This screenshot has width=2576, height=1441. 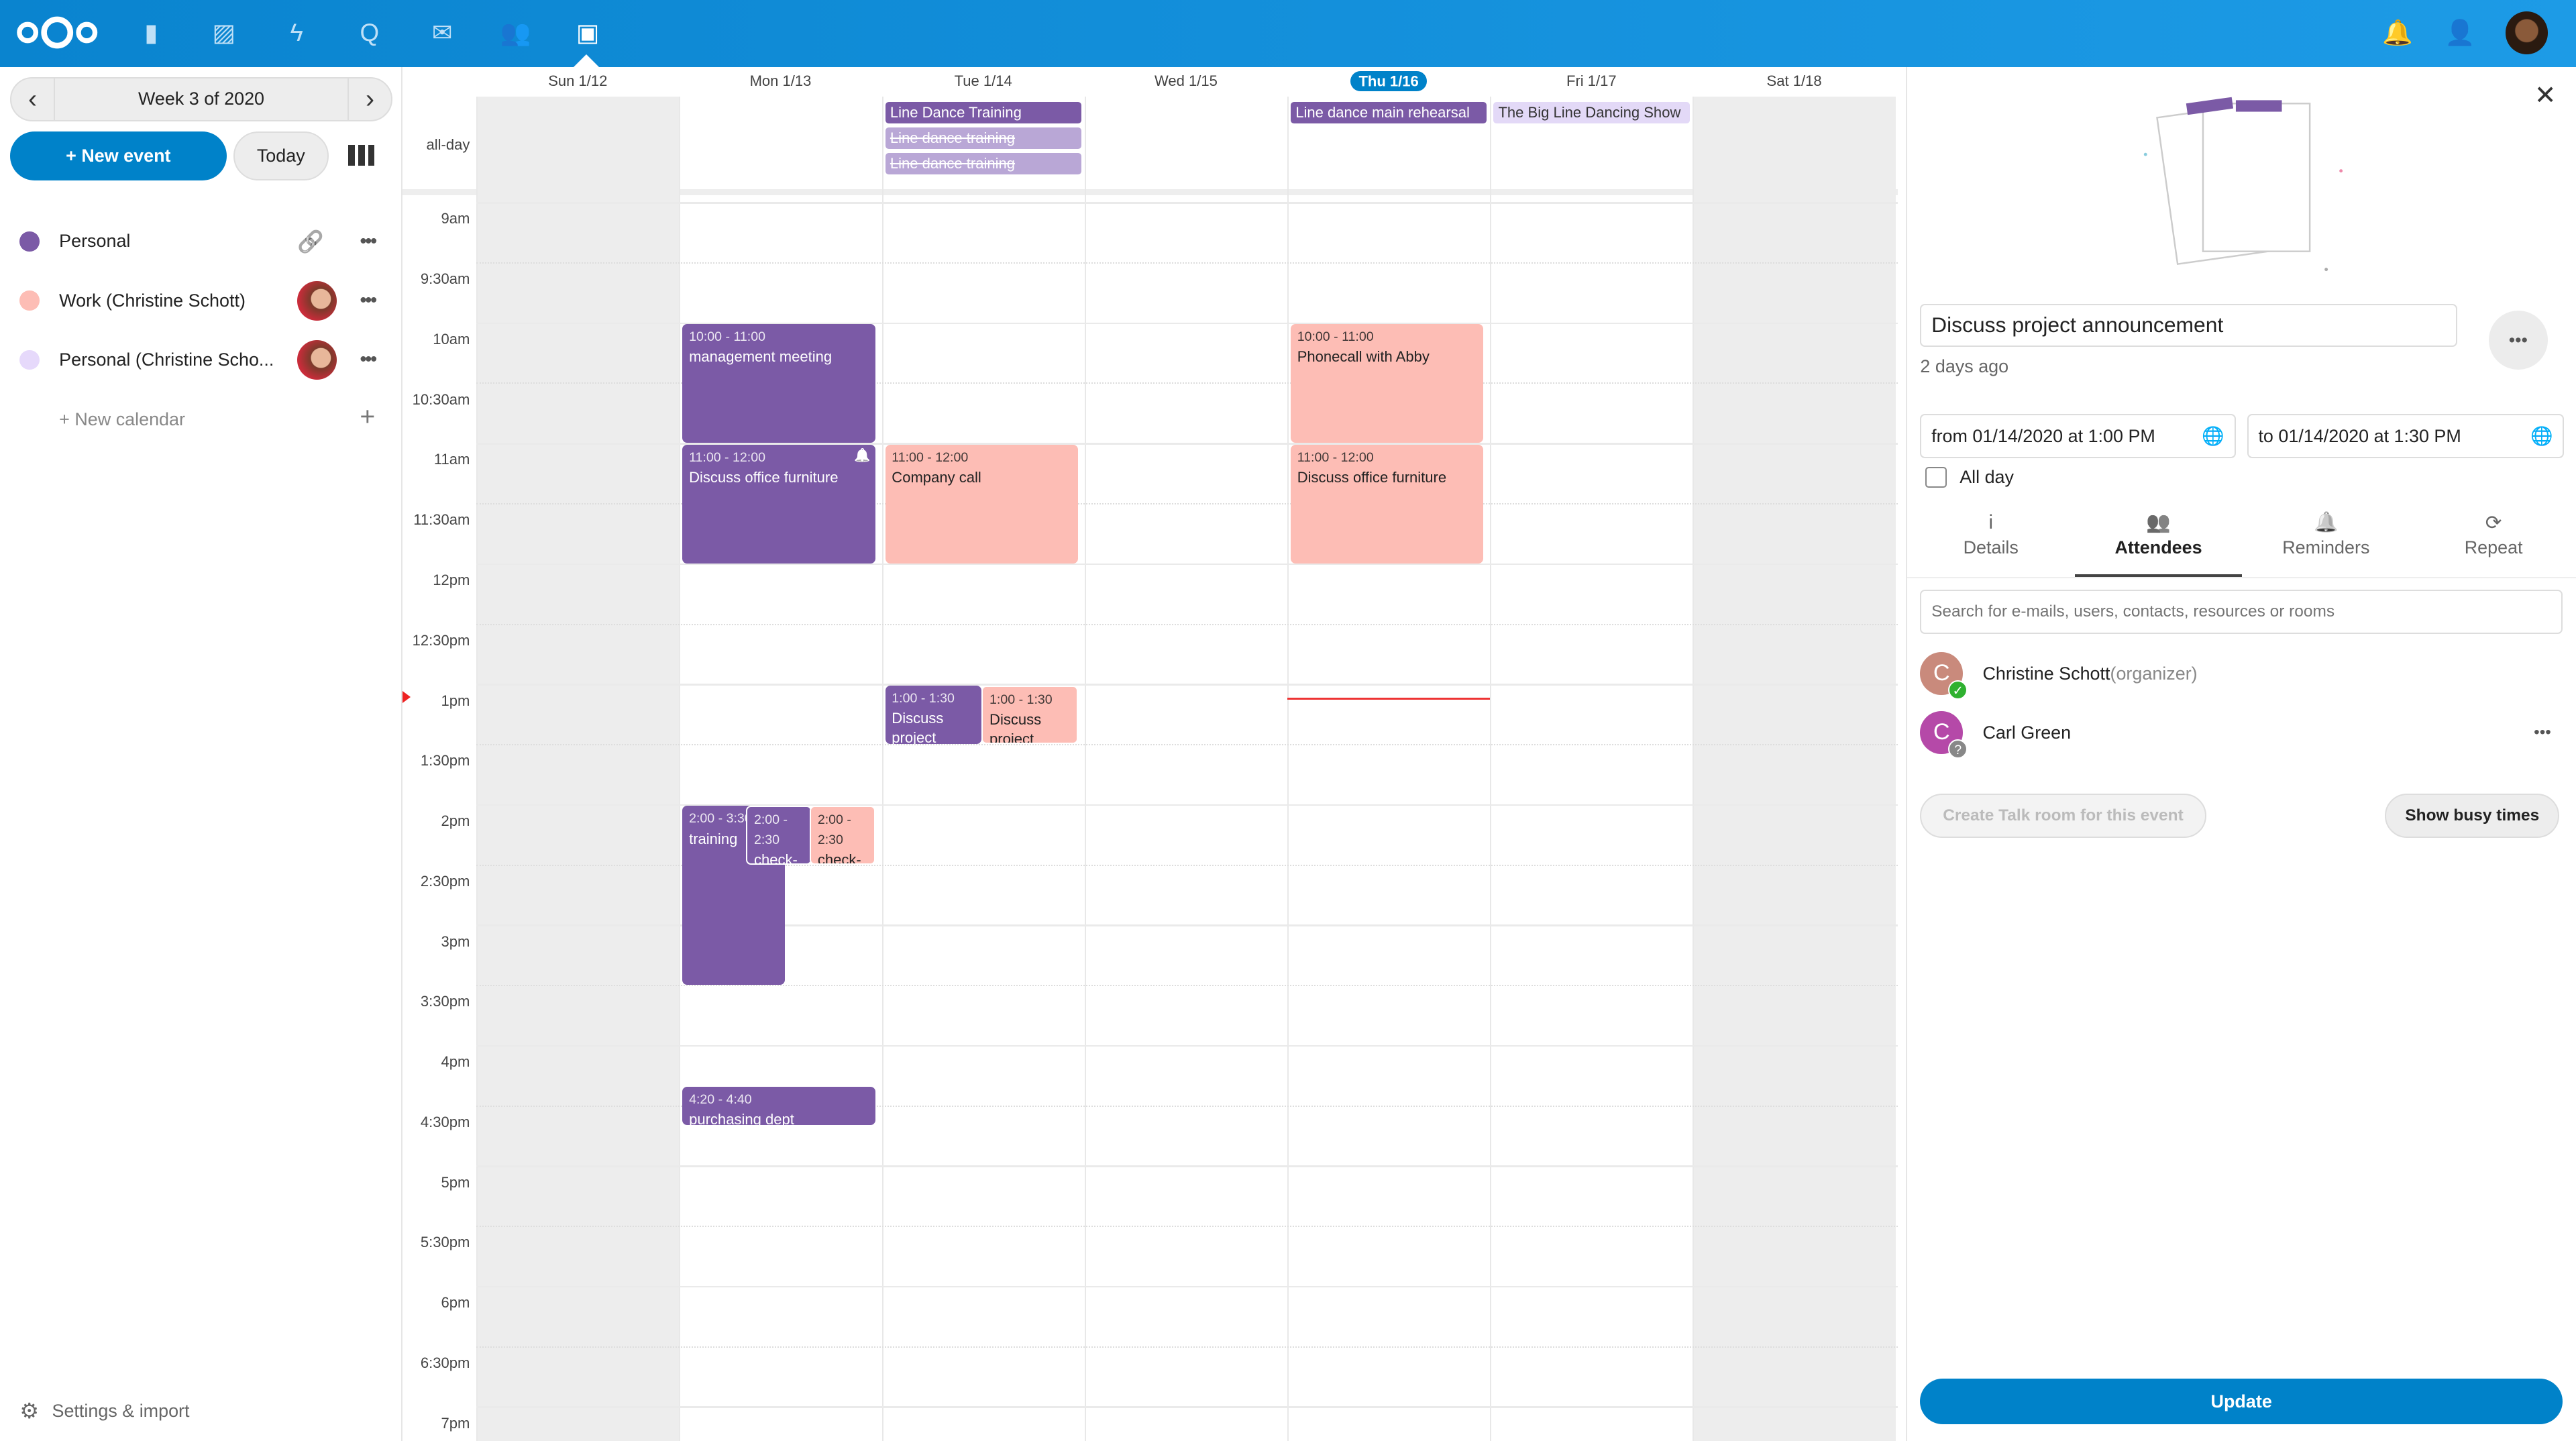 I want to click on all-day-event: The Big Line Dancing Show, so click(x=1591, y=112).